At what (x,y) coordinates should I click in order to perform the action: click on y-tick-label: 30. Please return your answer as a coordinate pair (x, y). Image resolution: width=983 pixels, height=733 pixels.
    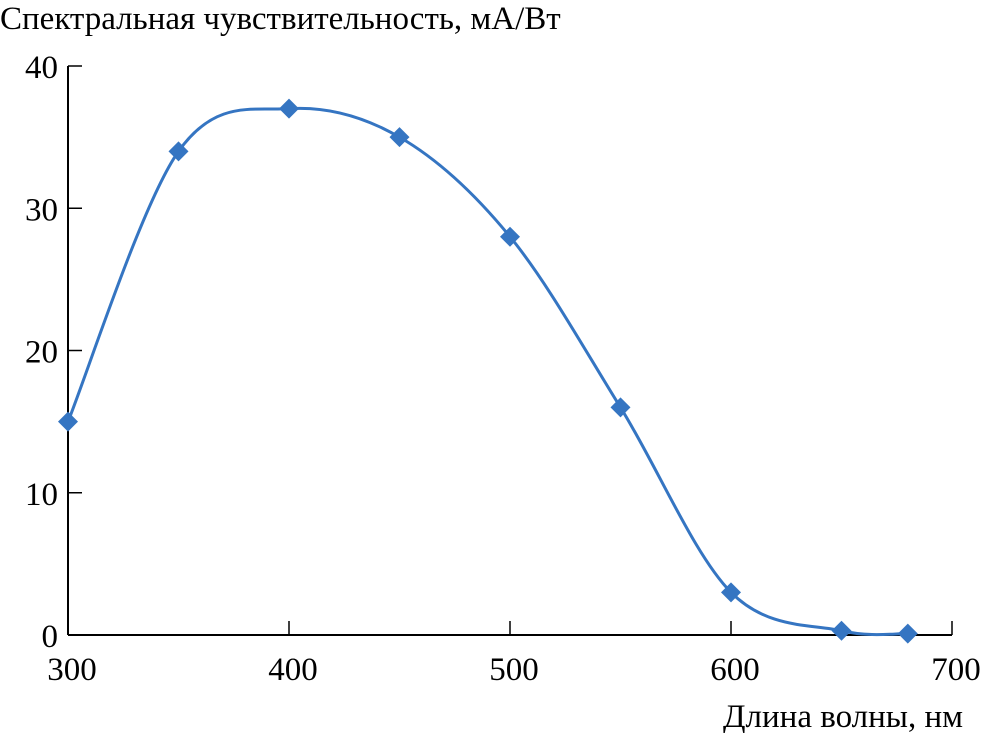
    Looking at the image, I should click on (41, 210).